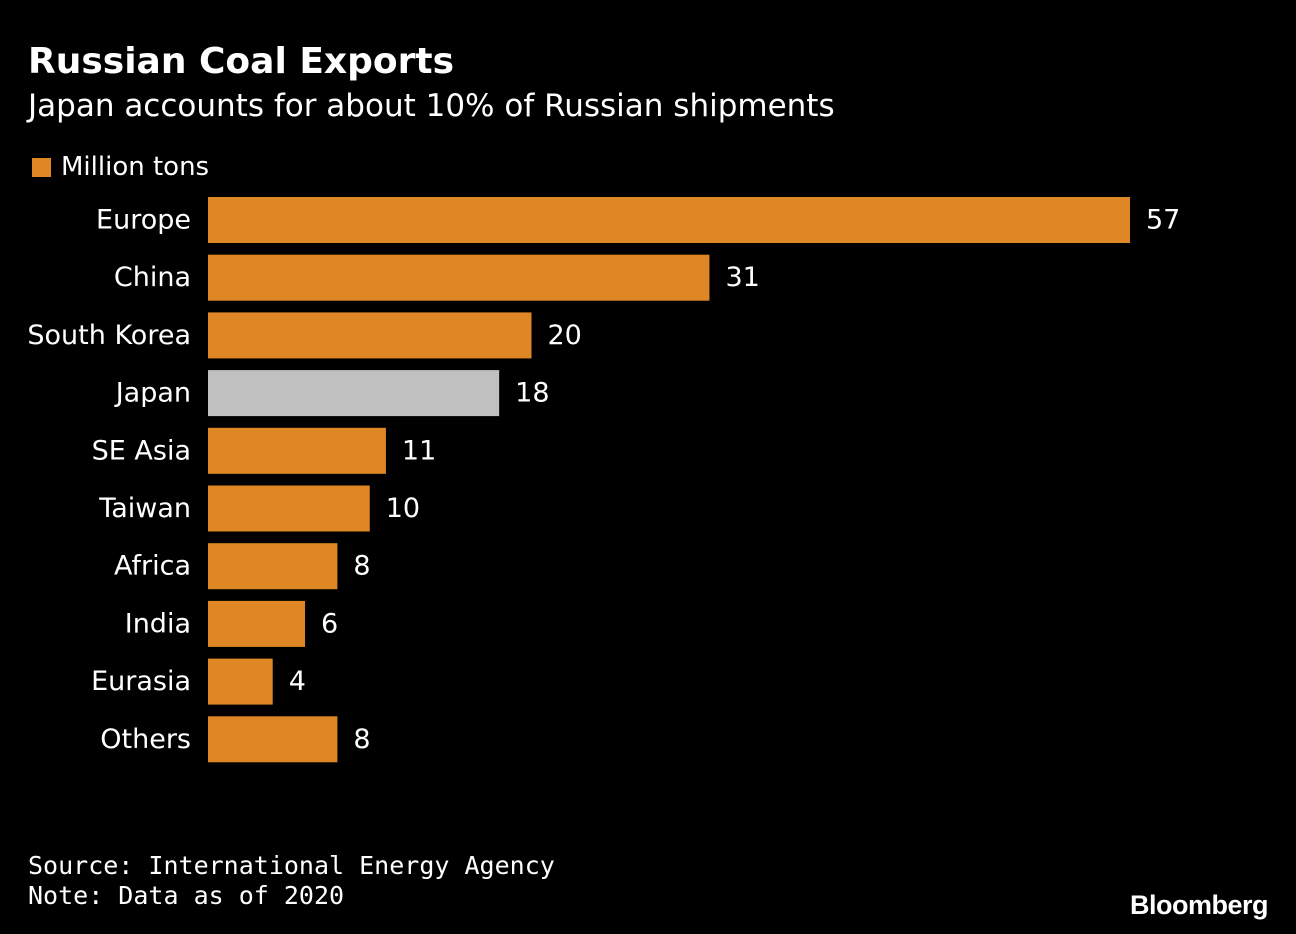 The height and width of the screenshot is (934, 1296). I want to click on category-label-eurasia: Eurasia, so click(141, 681).